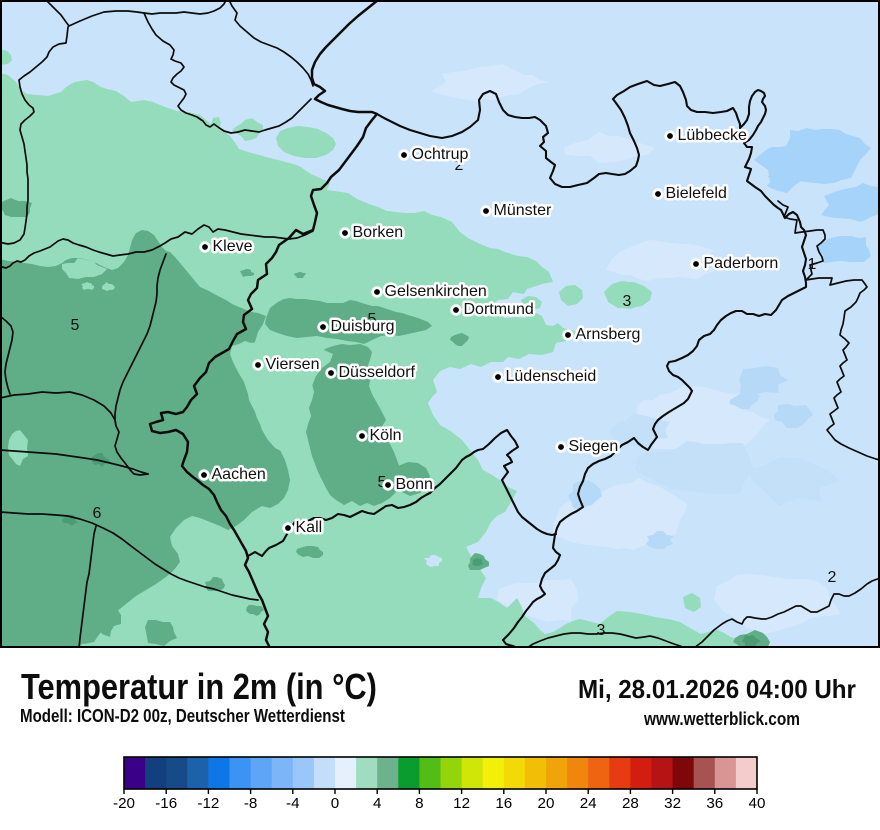 This screenshot has height=830, width=880. I want to click on svg-text: 36, so click(714, 803).